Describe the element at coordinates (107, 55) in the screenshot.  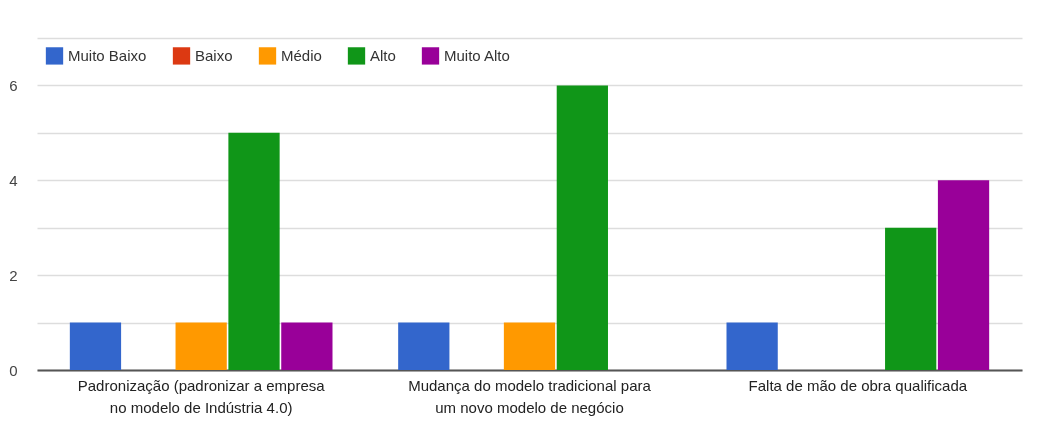
I see `legend-label: Muito Baixo` at that location.